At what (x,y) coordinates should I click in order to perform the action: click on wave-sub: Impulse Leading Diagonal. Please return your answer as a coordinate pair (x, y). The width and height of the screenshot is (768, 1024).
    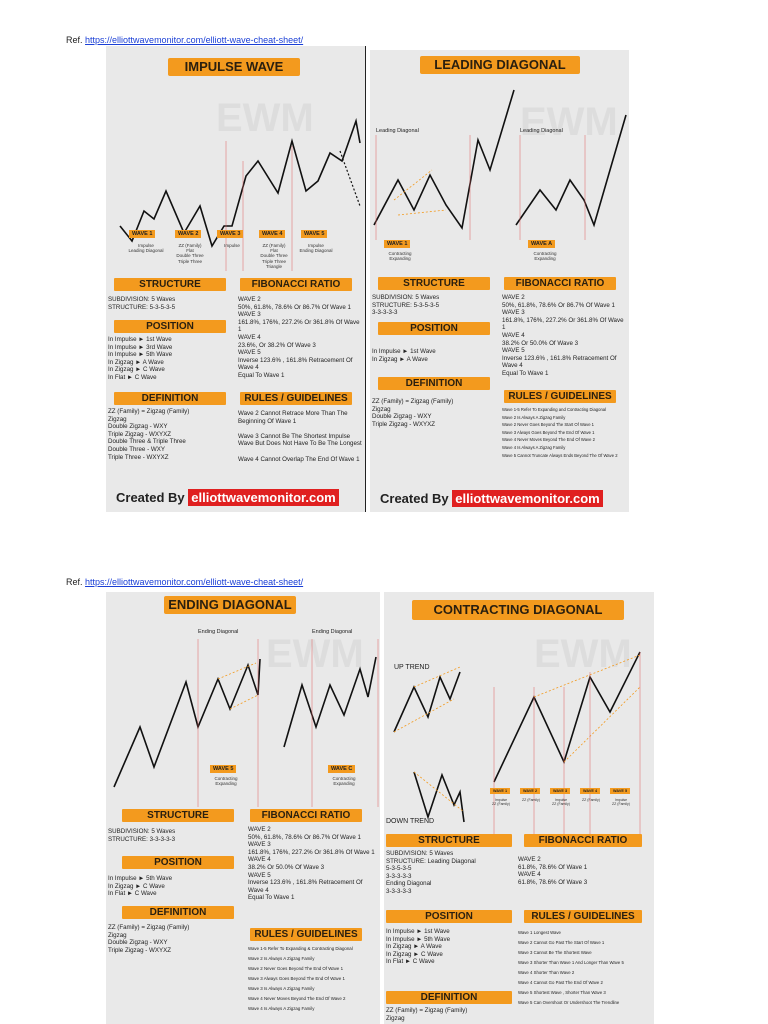
    Looking at the image, I should click on (146, 248).